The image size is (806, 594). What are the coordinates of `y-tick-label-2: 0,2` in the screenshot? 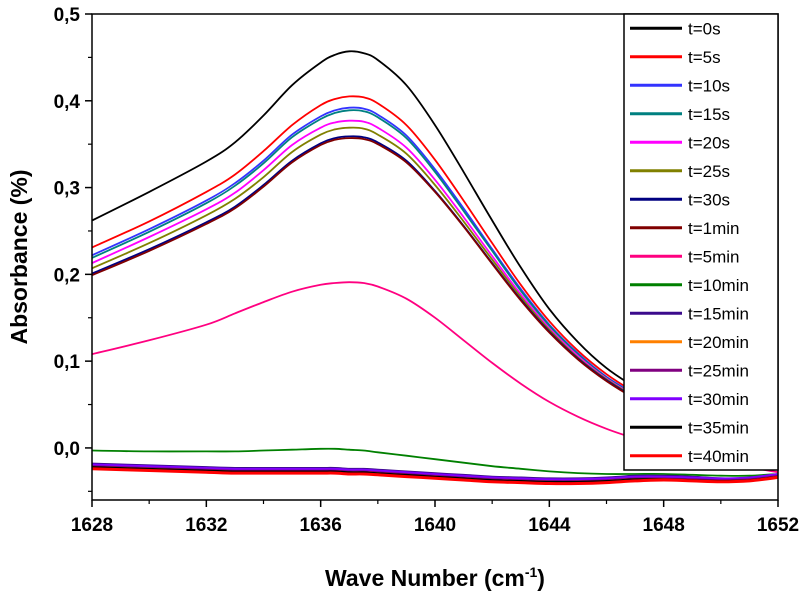 It's located at (67, 275).